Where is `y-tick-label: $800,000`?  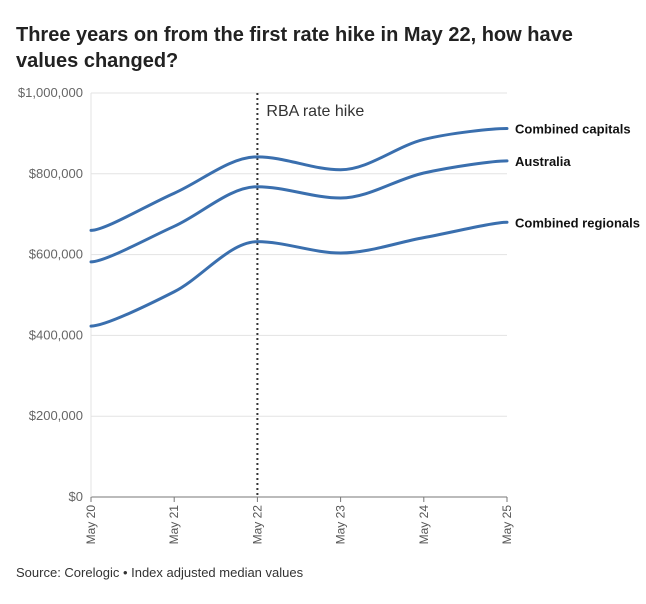 y-tick-label: $800,000 is located at coordinates (56, 173).